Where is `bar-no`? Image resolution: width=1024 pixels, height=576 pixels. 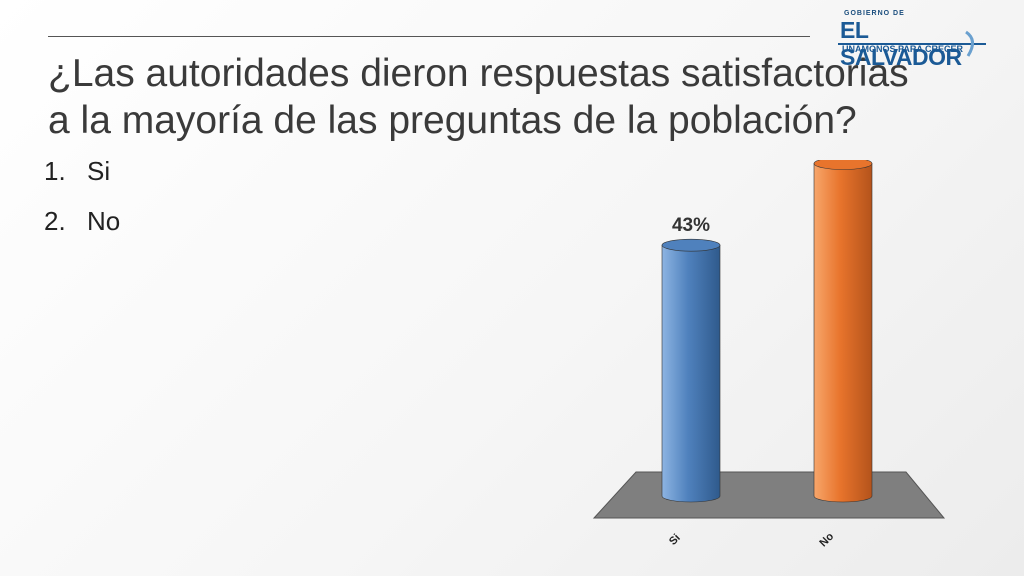 bar-no is located at coordinates (843, 331).